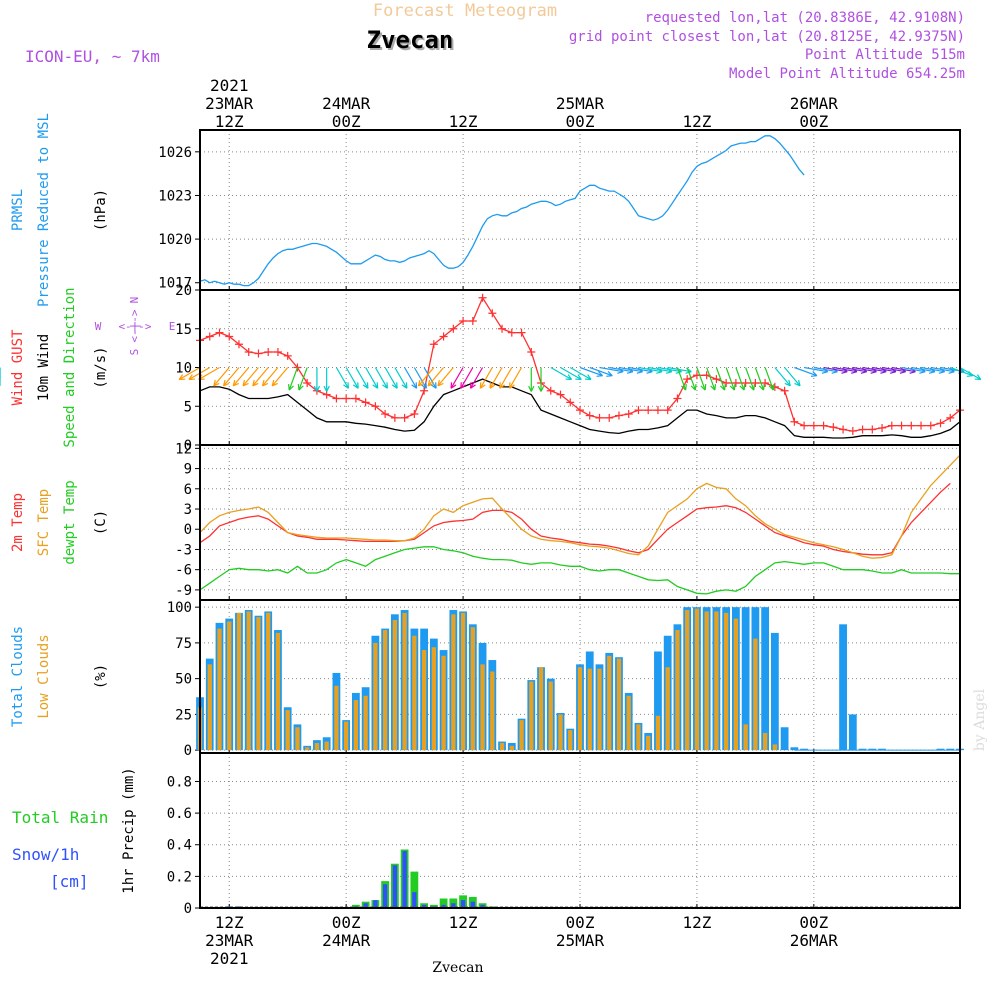 This screenshot has height=1000, width=1000. Describe the element at coordinates (346, 103) in the screenshot. I see `top-time-label: 24MAR` at that location.